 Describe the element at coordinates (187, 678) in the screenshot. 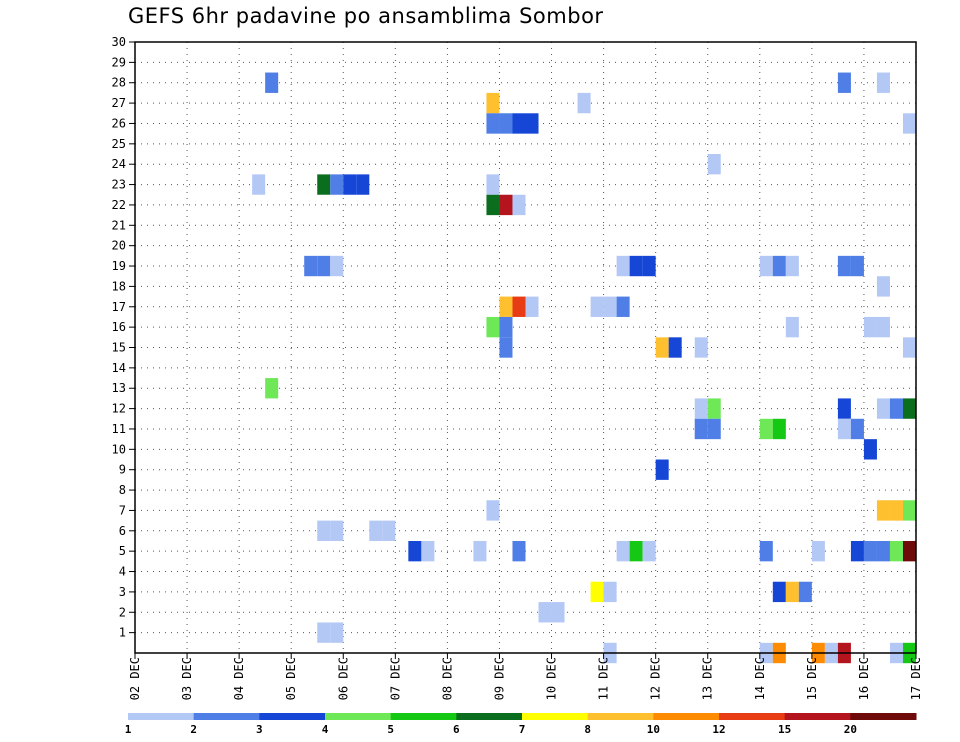

I see `x-tick-label: 03 DEC` at that location.